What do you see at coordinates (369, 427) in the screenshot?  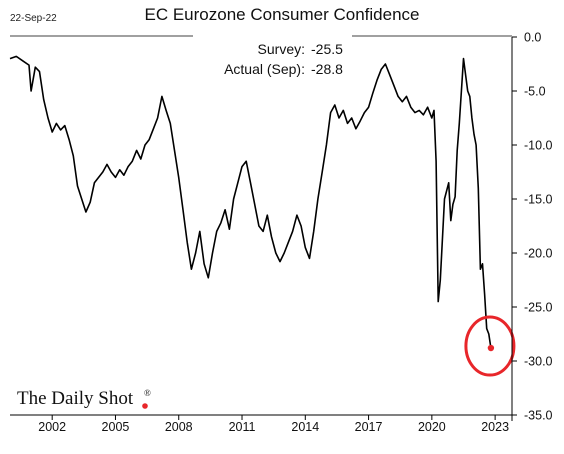 I see `x-tick-label: 2017` at bounding box center [369, 427].